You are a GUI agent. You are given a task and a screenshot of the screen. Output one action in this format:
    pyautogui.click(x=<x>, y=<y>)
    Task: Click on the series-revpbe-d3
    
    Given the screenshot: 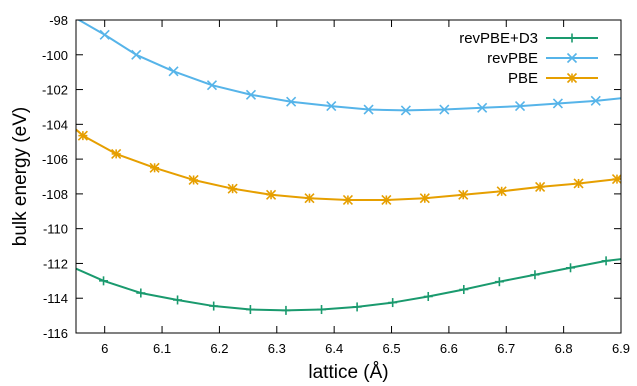 What is the action you would take?
    pyautogui.click(x=348, y=285)
    